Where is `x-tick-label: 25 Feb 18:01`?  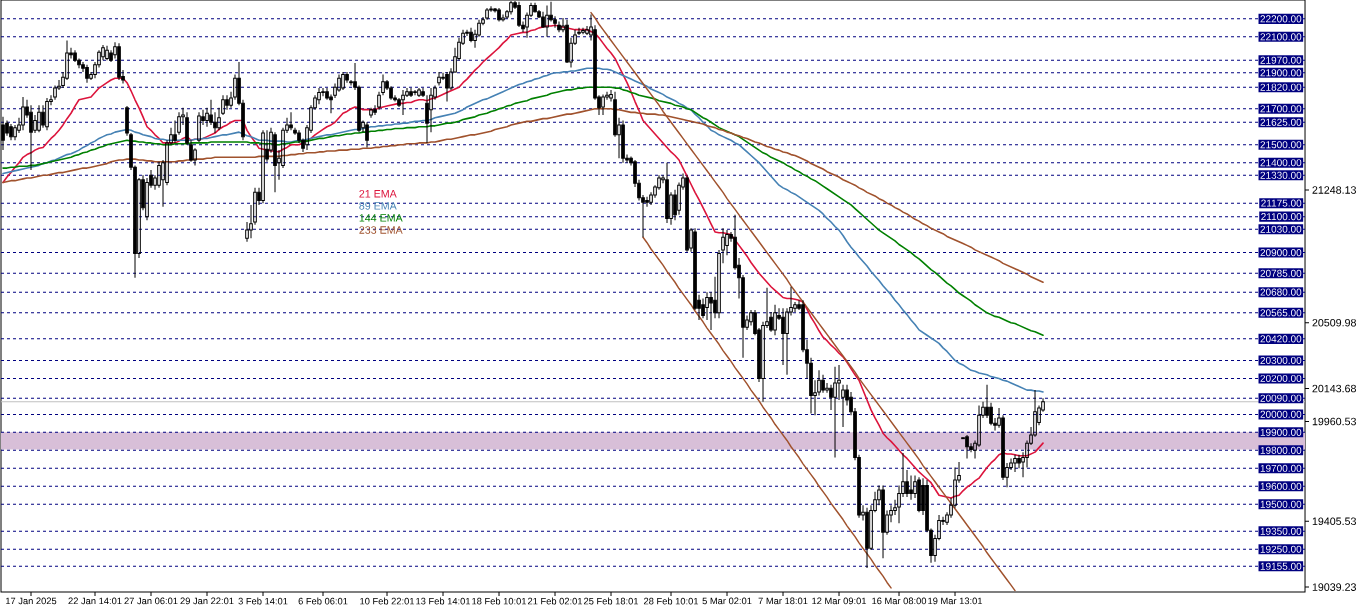 x-tick-label: 25 Feb 18:01 is located at coordinates (611, 601).